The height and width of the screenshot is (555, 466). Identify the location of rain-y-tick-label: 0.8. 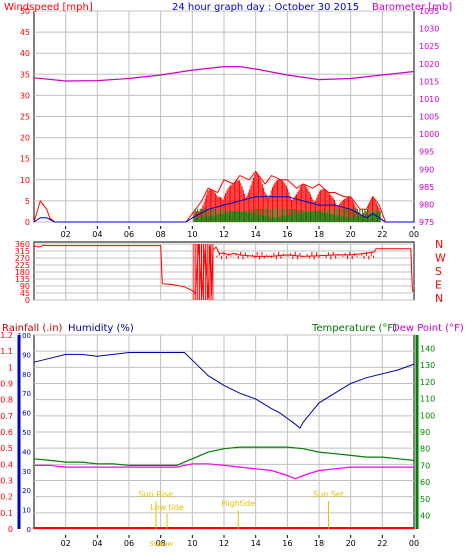
(6, 400).